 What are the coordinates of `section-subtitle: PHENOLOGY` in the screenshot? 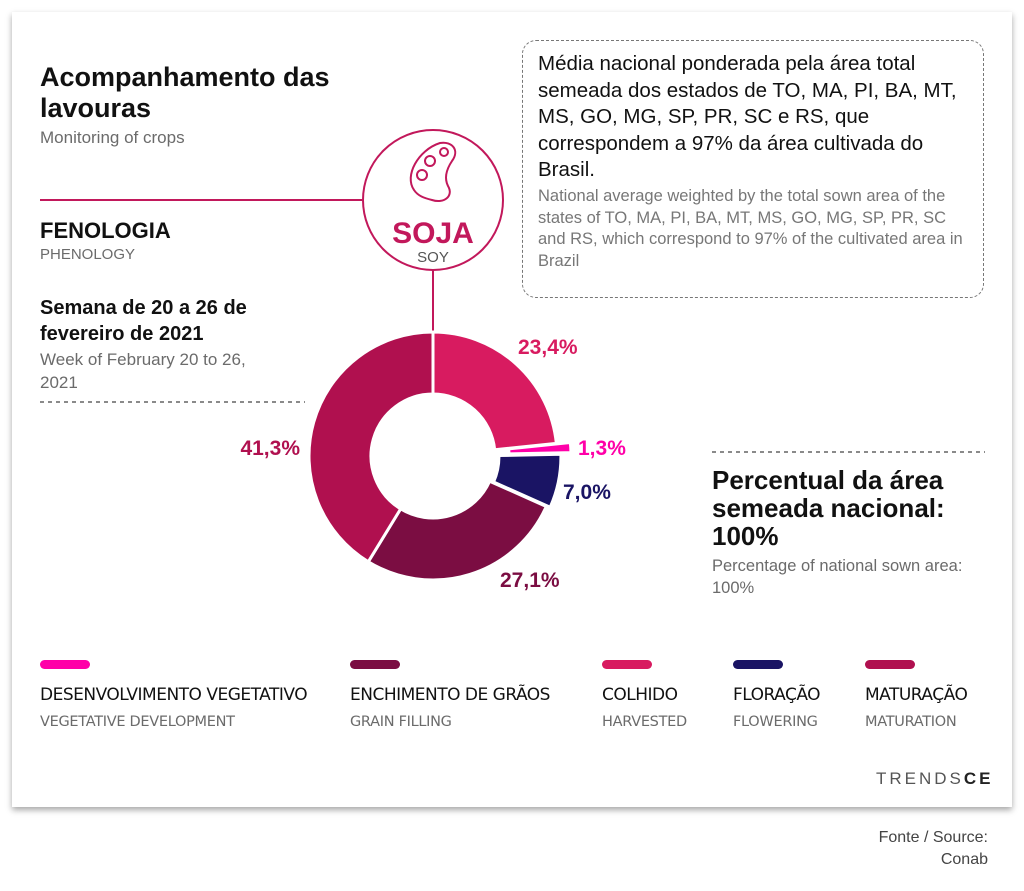 It's located at (88, 254).